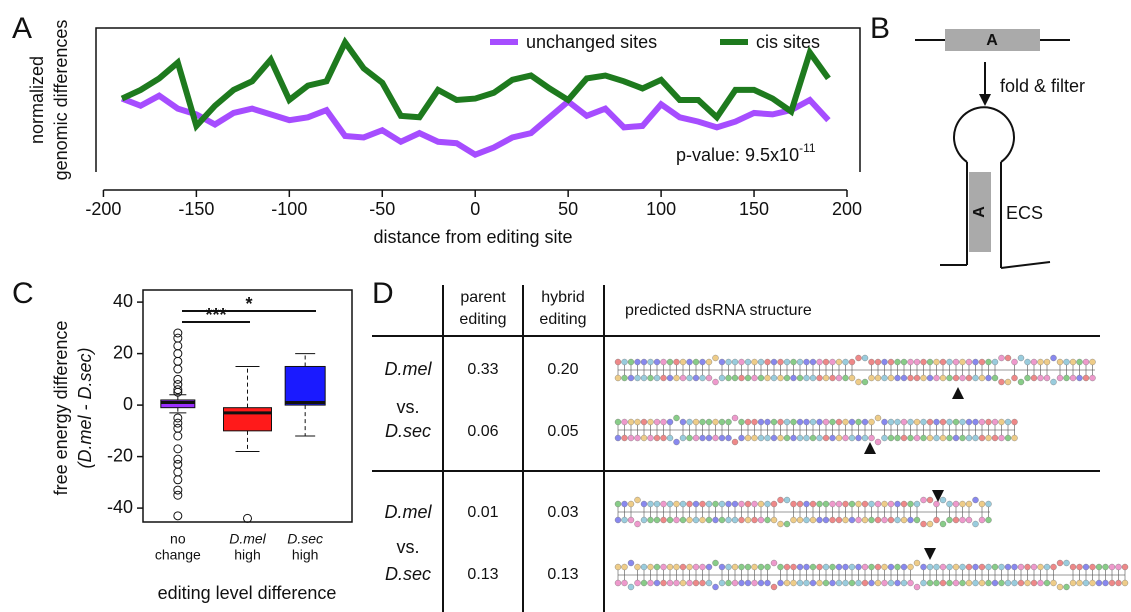 The height and width of the screenshot is (612, 1131). Describe the element at coordinates (23, 293) in the screenshot. I see `panel-label: C` at that location.